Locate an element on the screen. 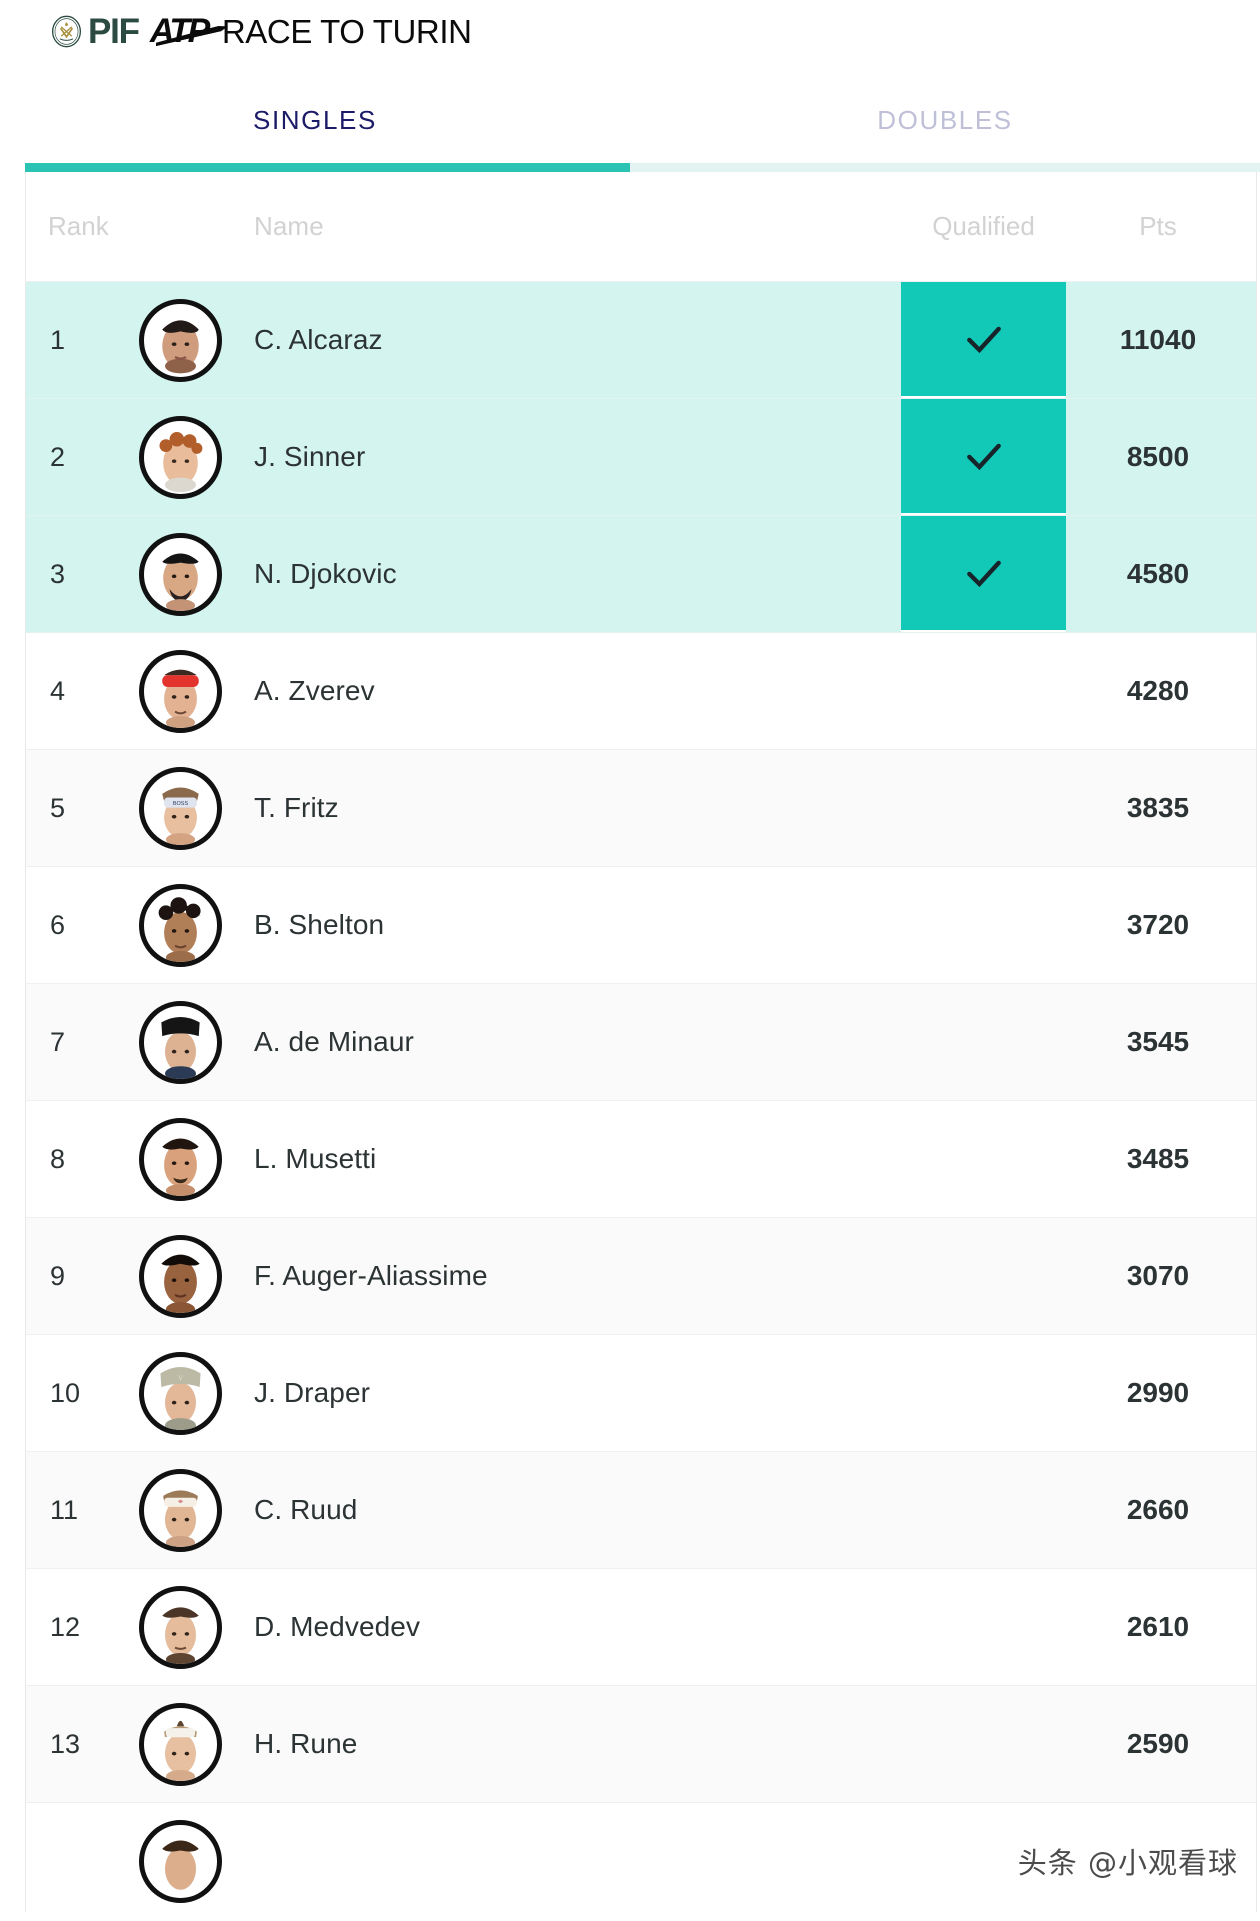  rank-value: 4 is located at coordinates (58, 690).